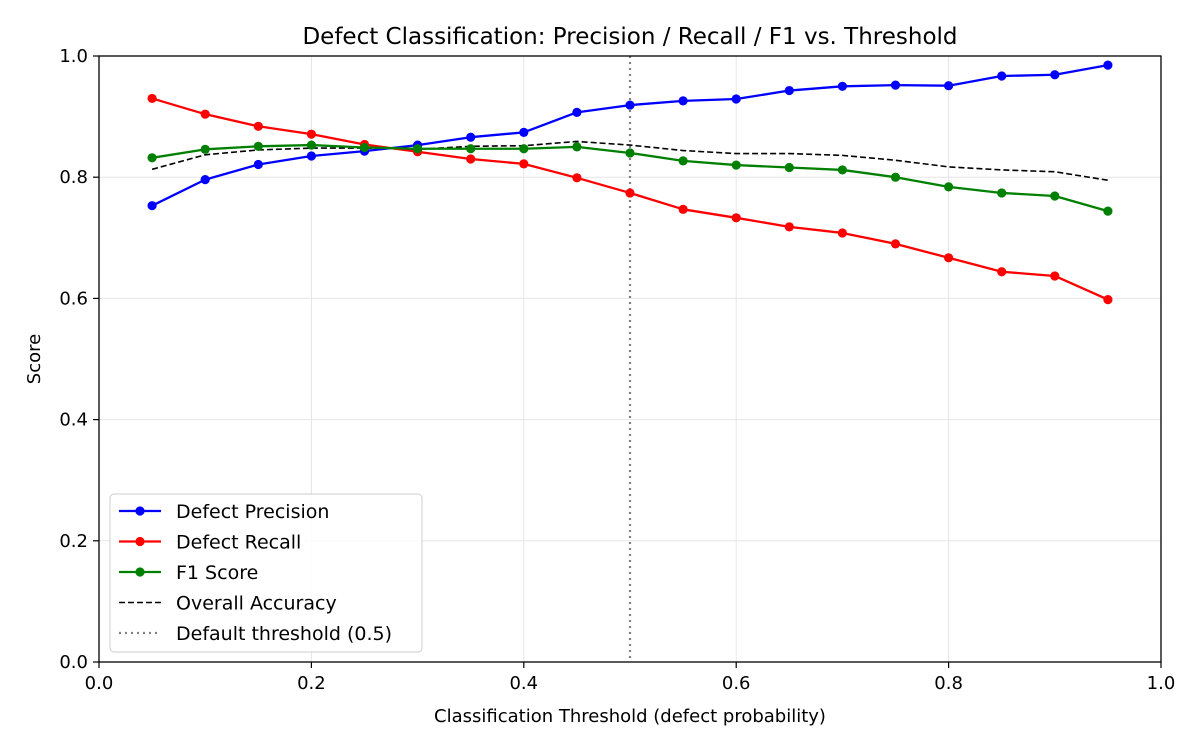 The width and height of the screenshot is (1200, 750). I want to click on legend-marker-f1-score, so click(140, 572).